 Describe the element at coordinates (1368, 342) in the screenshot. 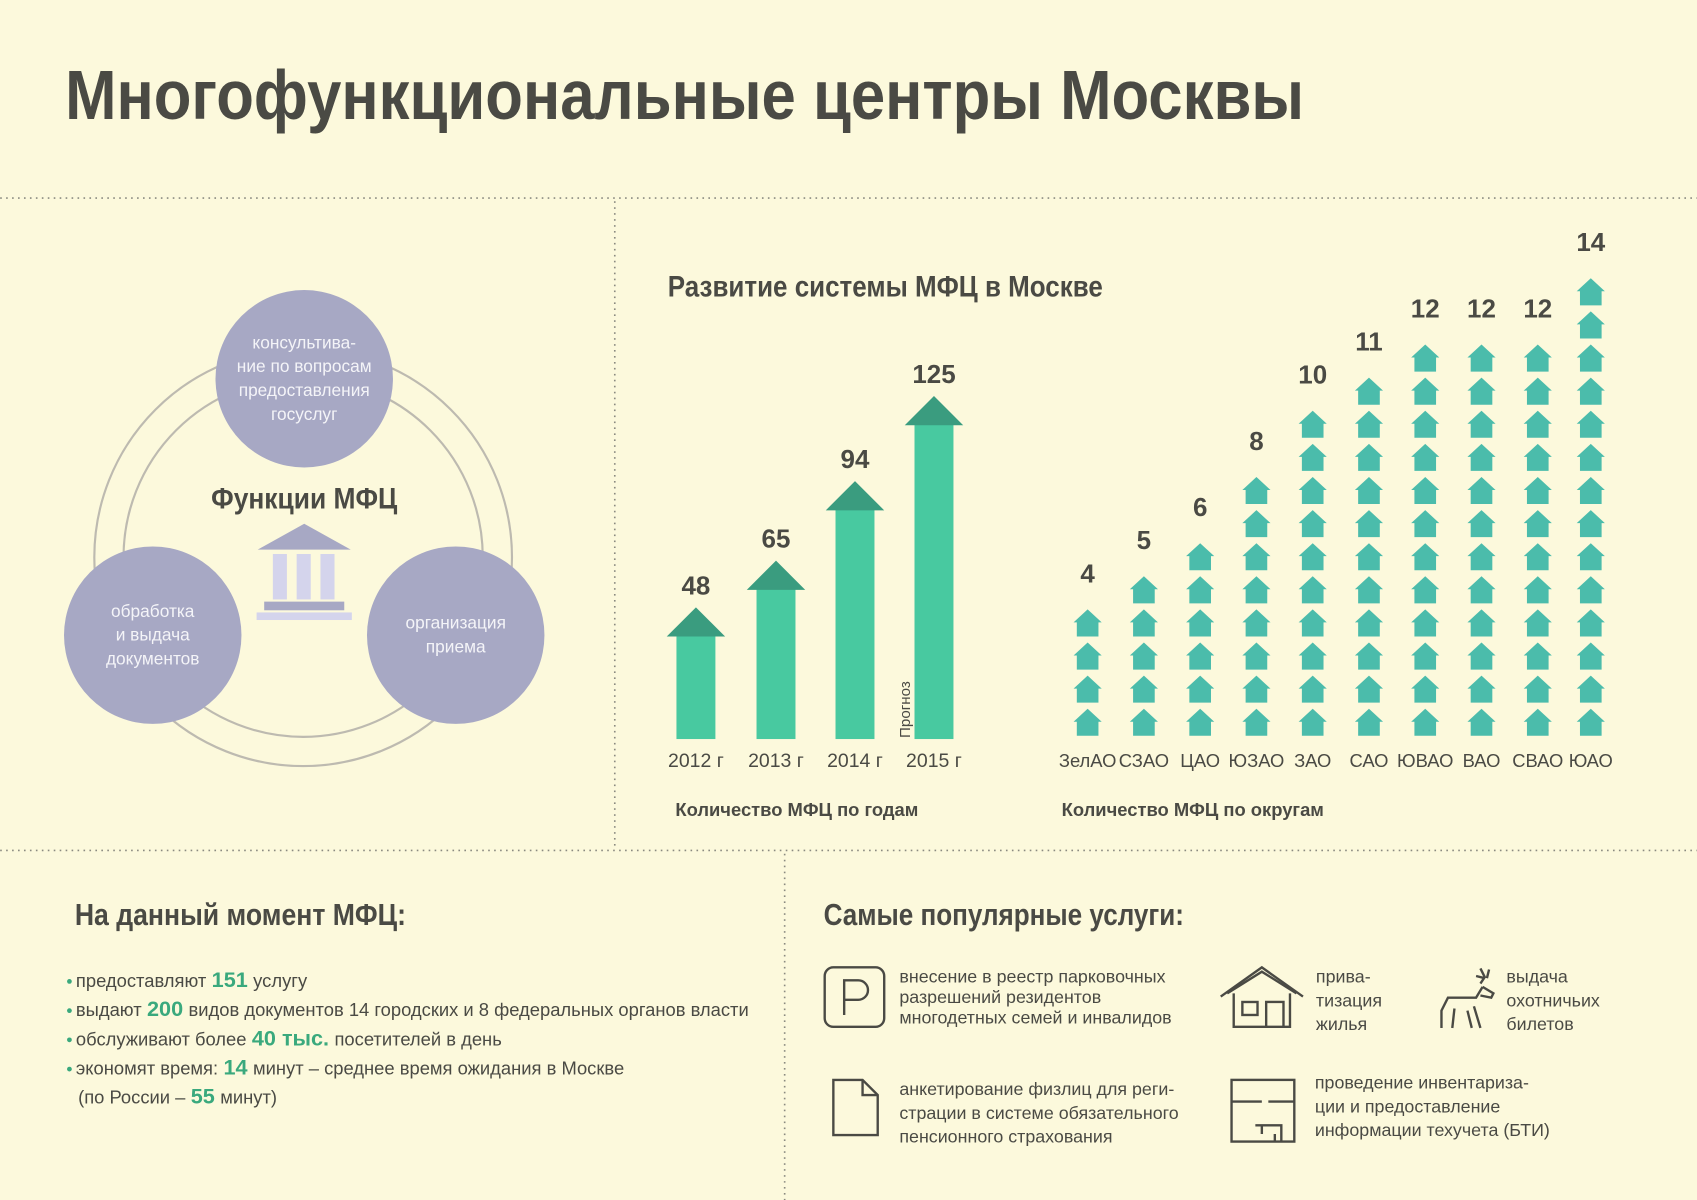

I see `value-label: 11` at that location.